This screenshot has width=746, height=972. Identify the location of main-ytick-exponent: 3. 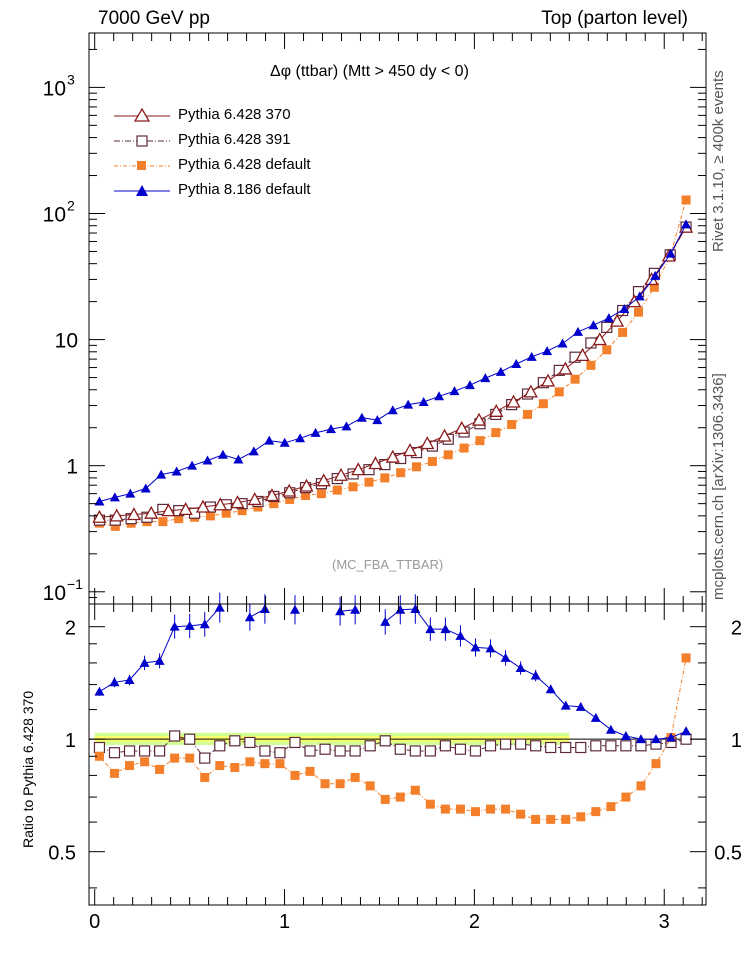
(71, 79).